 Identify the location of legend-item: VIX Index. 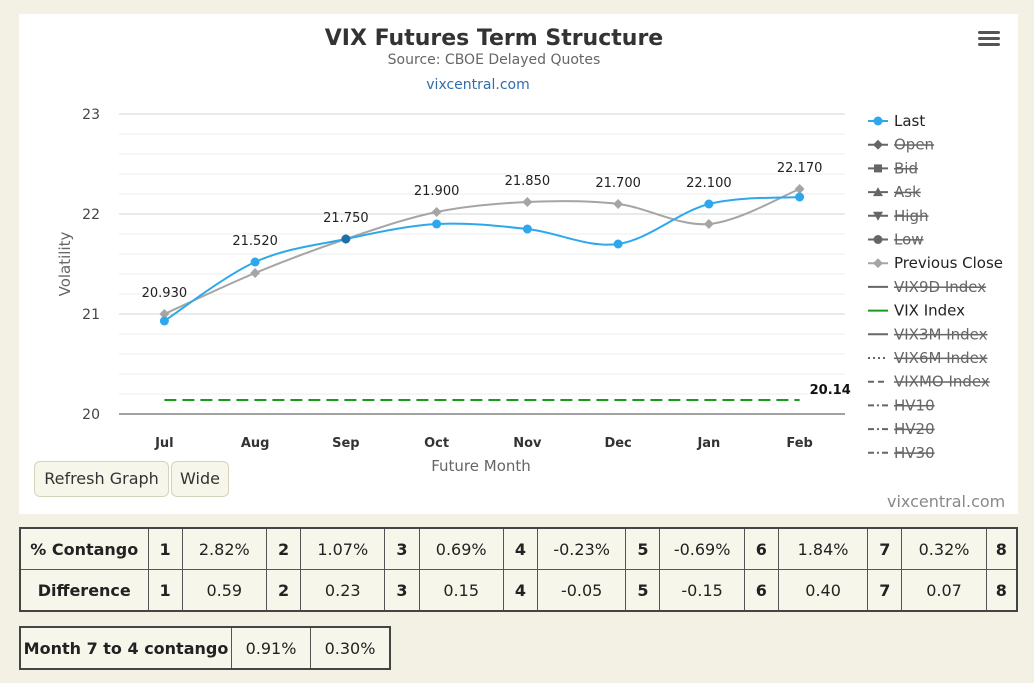
(916, 311).